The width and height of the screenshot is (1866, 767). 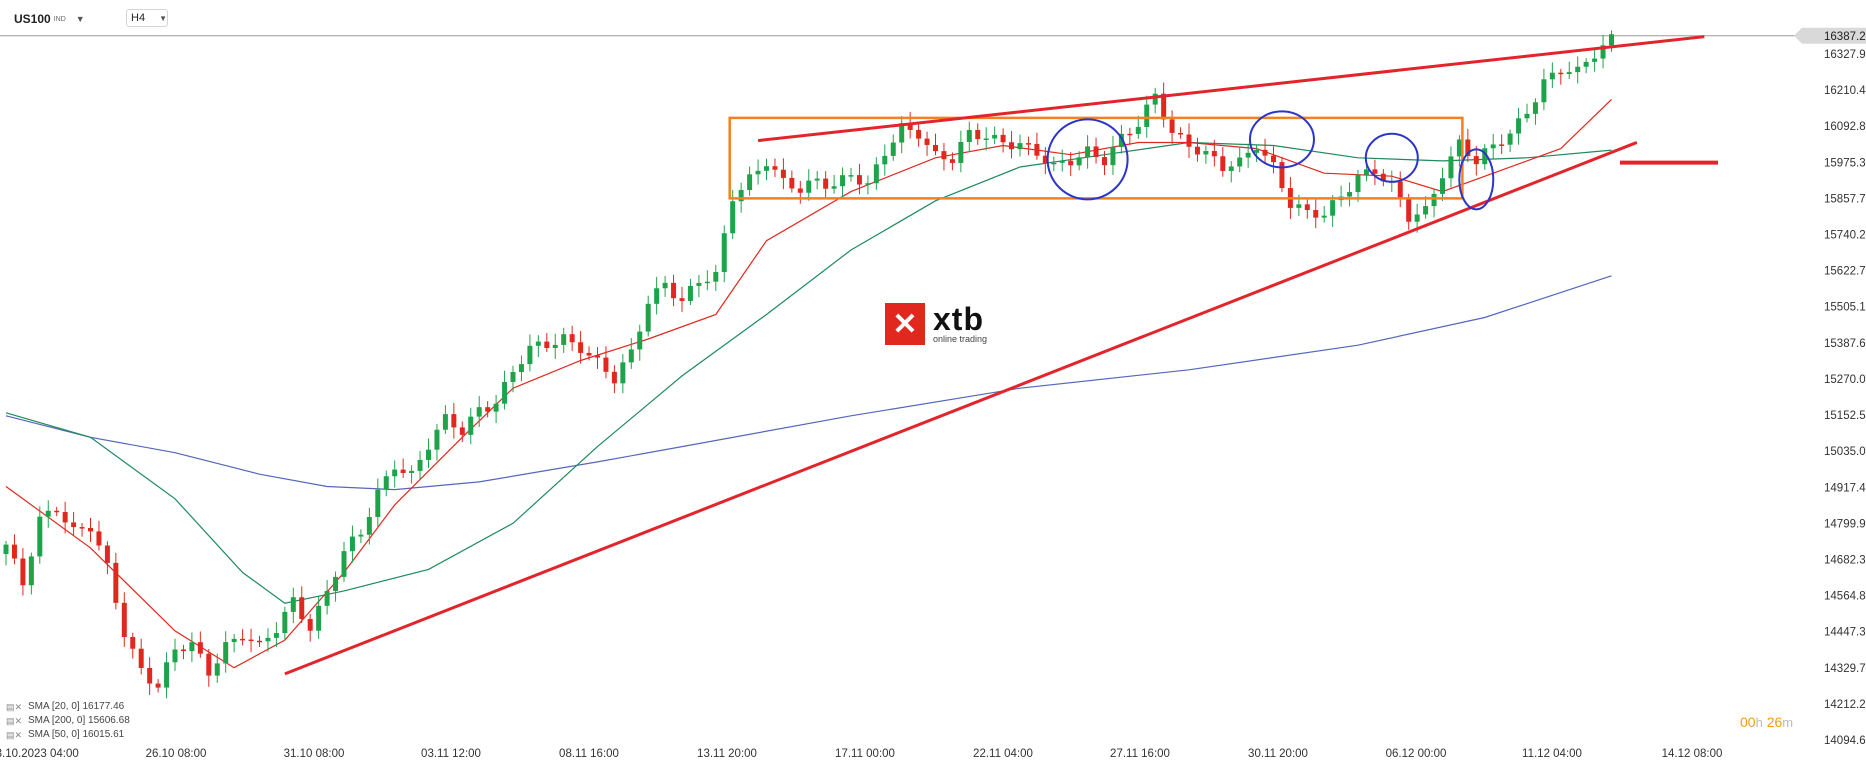 I want to click on y-tick-label: 14212.21, so click(x=1845, y=705).